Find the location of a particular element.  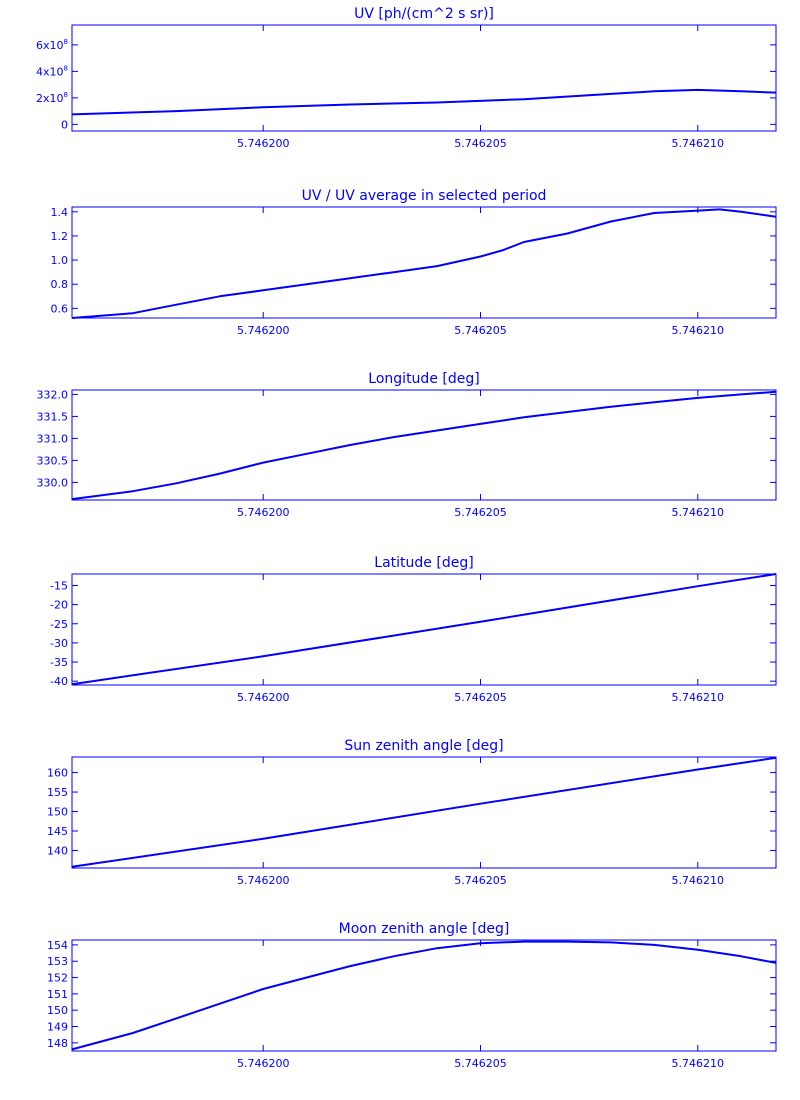

y-tick-label: 330.5 is located at coordinates (53, 460).